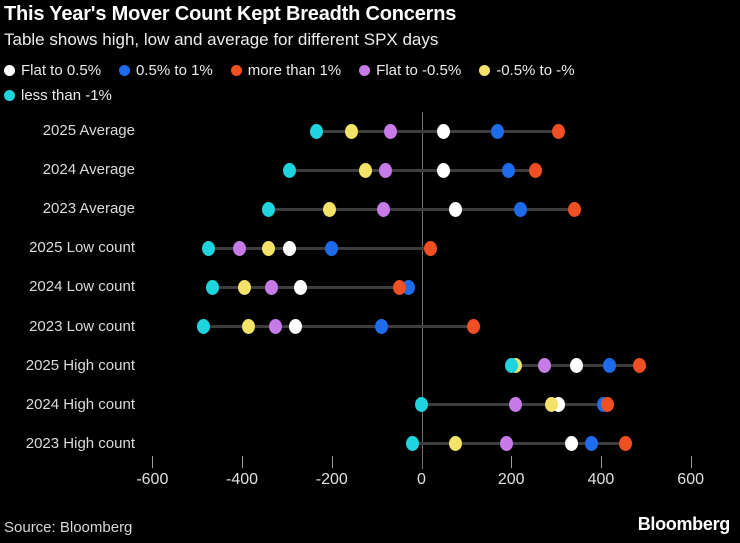  What do you see at coordinates (331, 479) in the screenshot?
I see `axis-tick-label: -200` at bounding box center [331, 479].